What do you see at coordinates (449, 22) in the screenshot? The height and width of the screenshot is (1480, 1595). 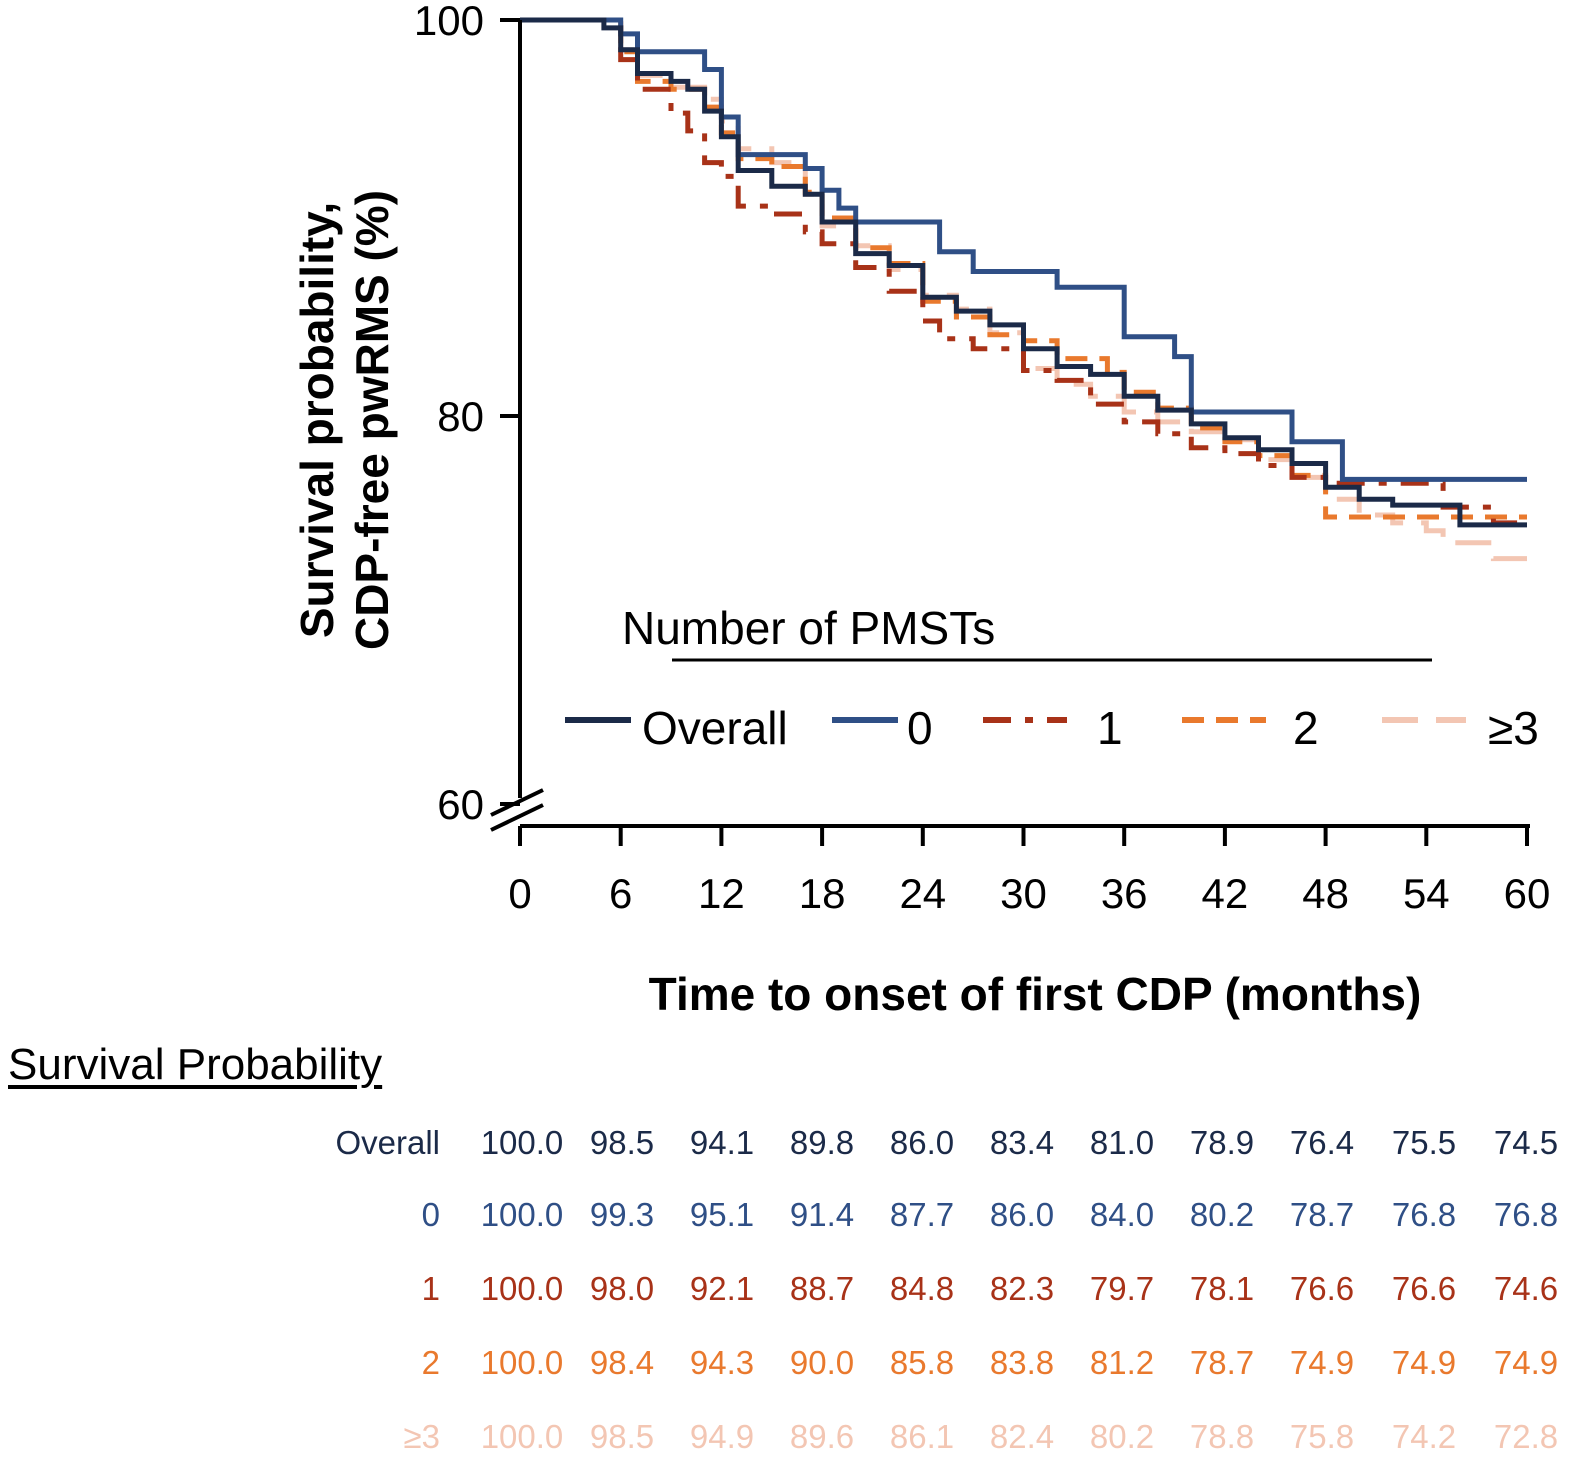 I see `y-tick-label: 100` at bounding box center [449, 22].